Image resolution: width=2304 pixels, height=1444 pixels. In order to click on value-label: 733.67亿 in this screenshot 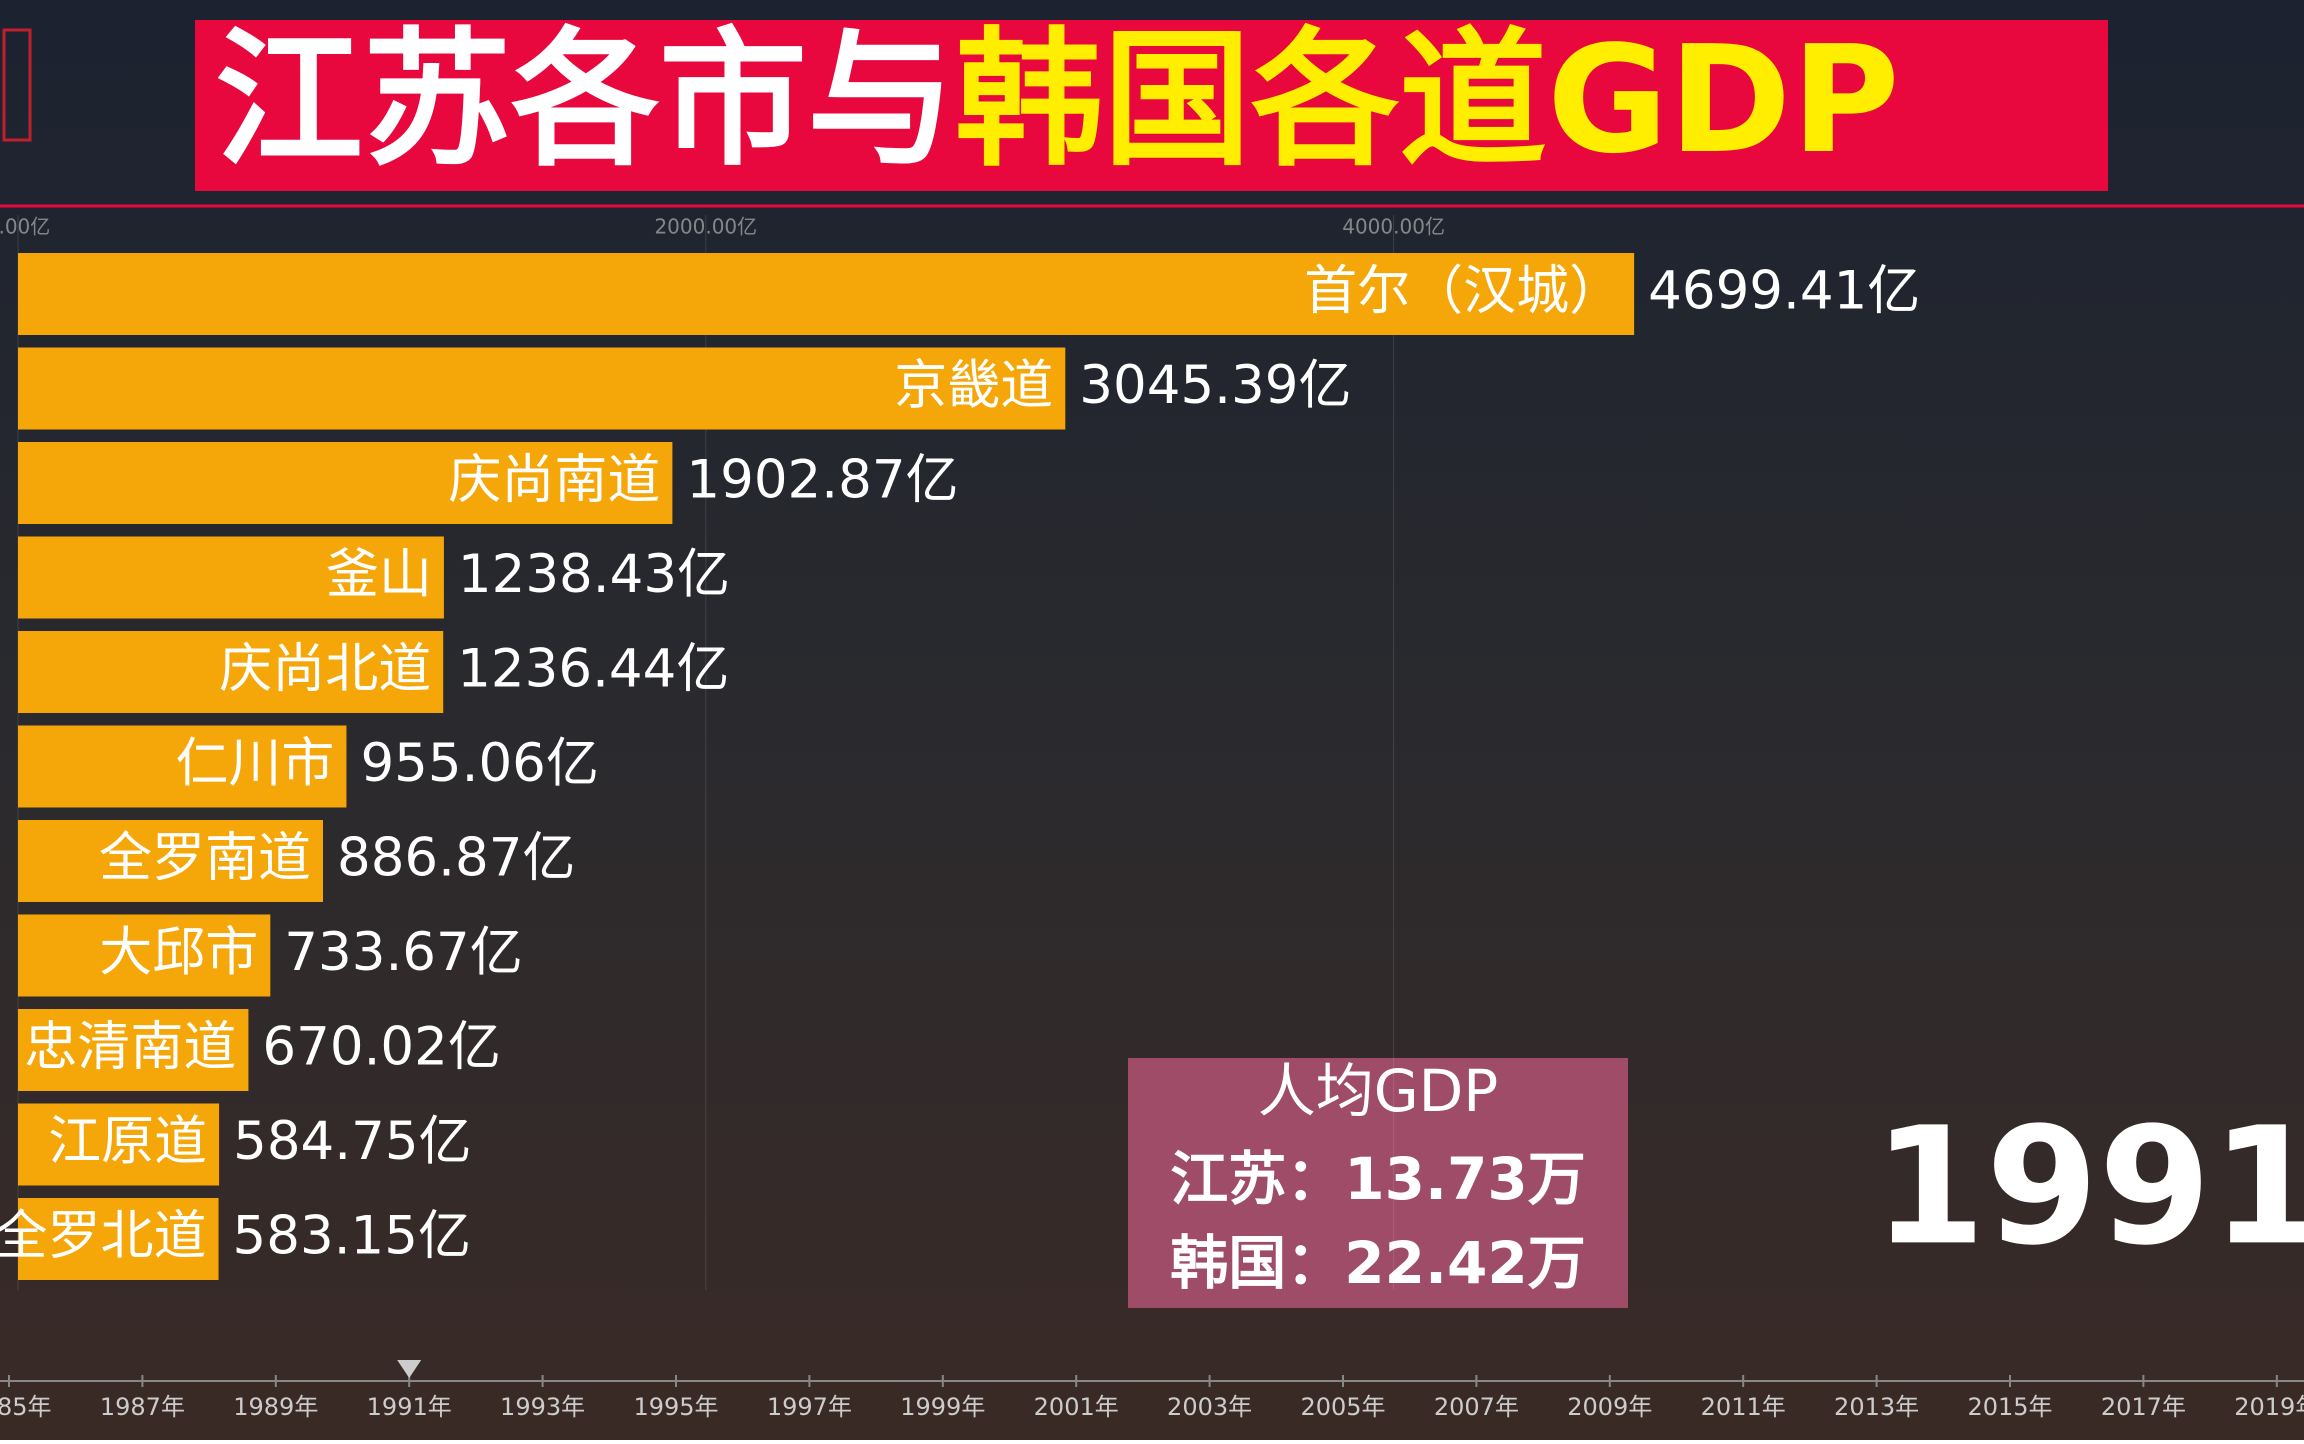, I will do `click(403, 952)`.